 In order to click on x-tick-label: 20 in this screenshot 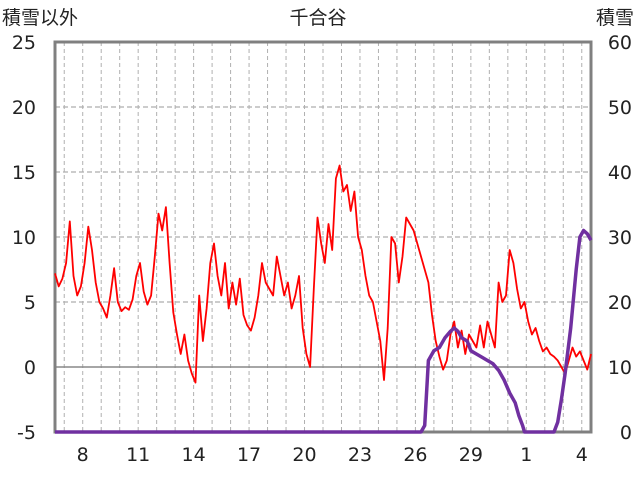, I will do `click(304, 455)`.